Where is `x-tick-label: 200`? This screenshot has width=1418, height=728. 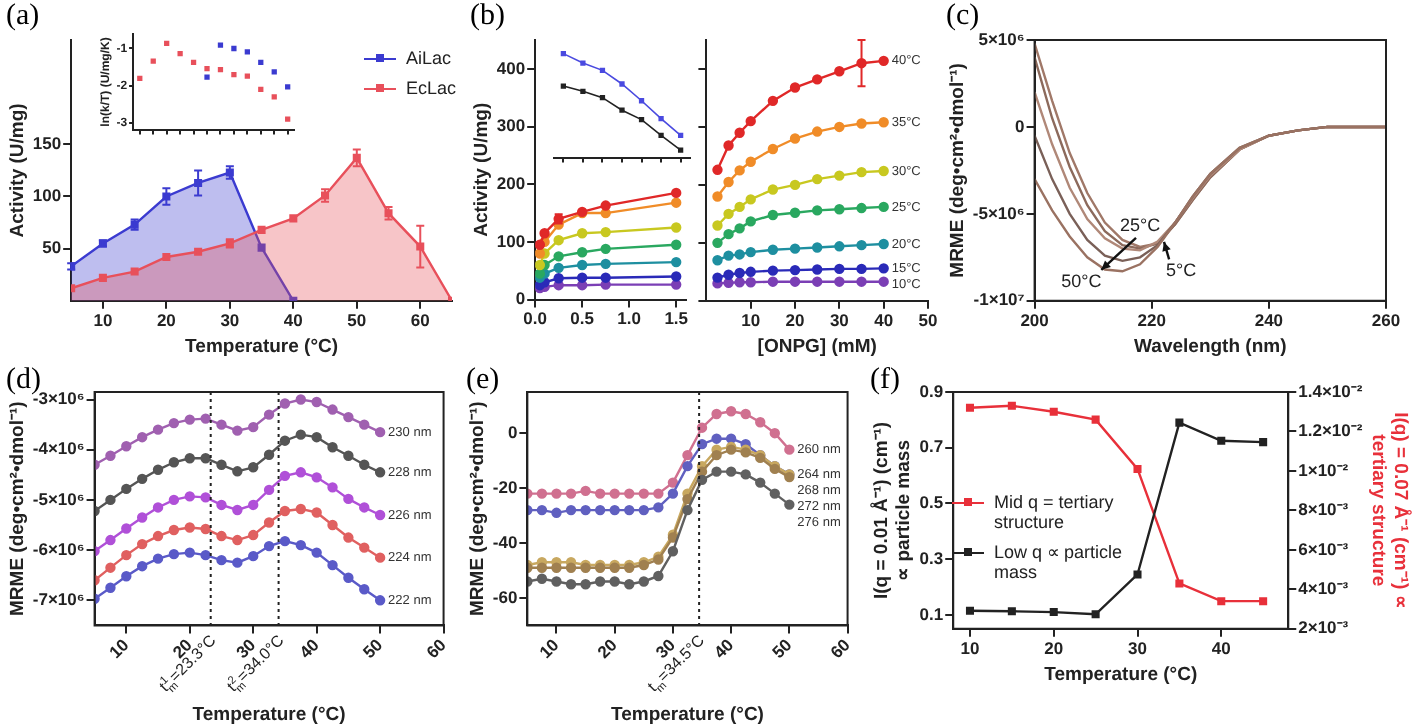 x-tick-label: 200 is located at coordinates (1035, 319).